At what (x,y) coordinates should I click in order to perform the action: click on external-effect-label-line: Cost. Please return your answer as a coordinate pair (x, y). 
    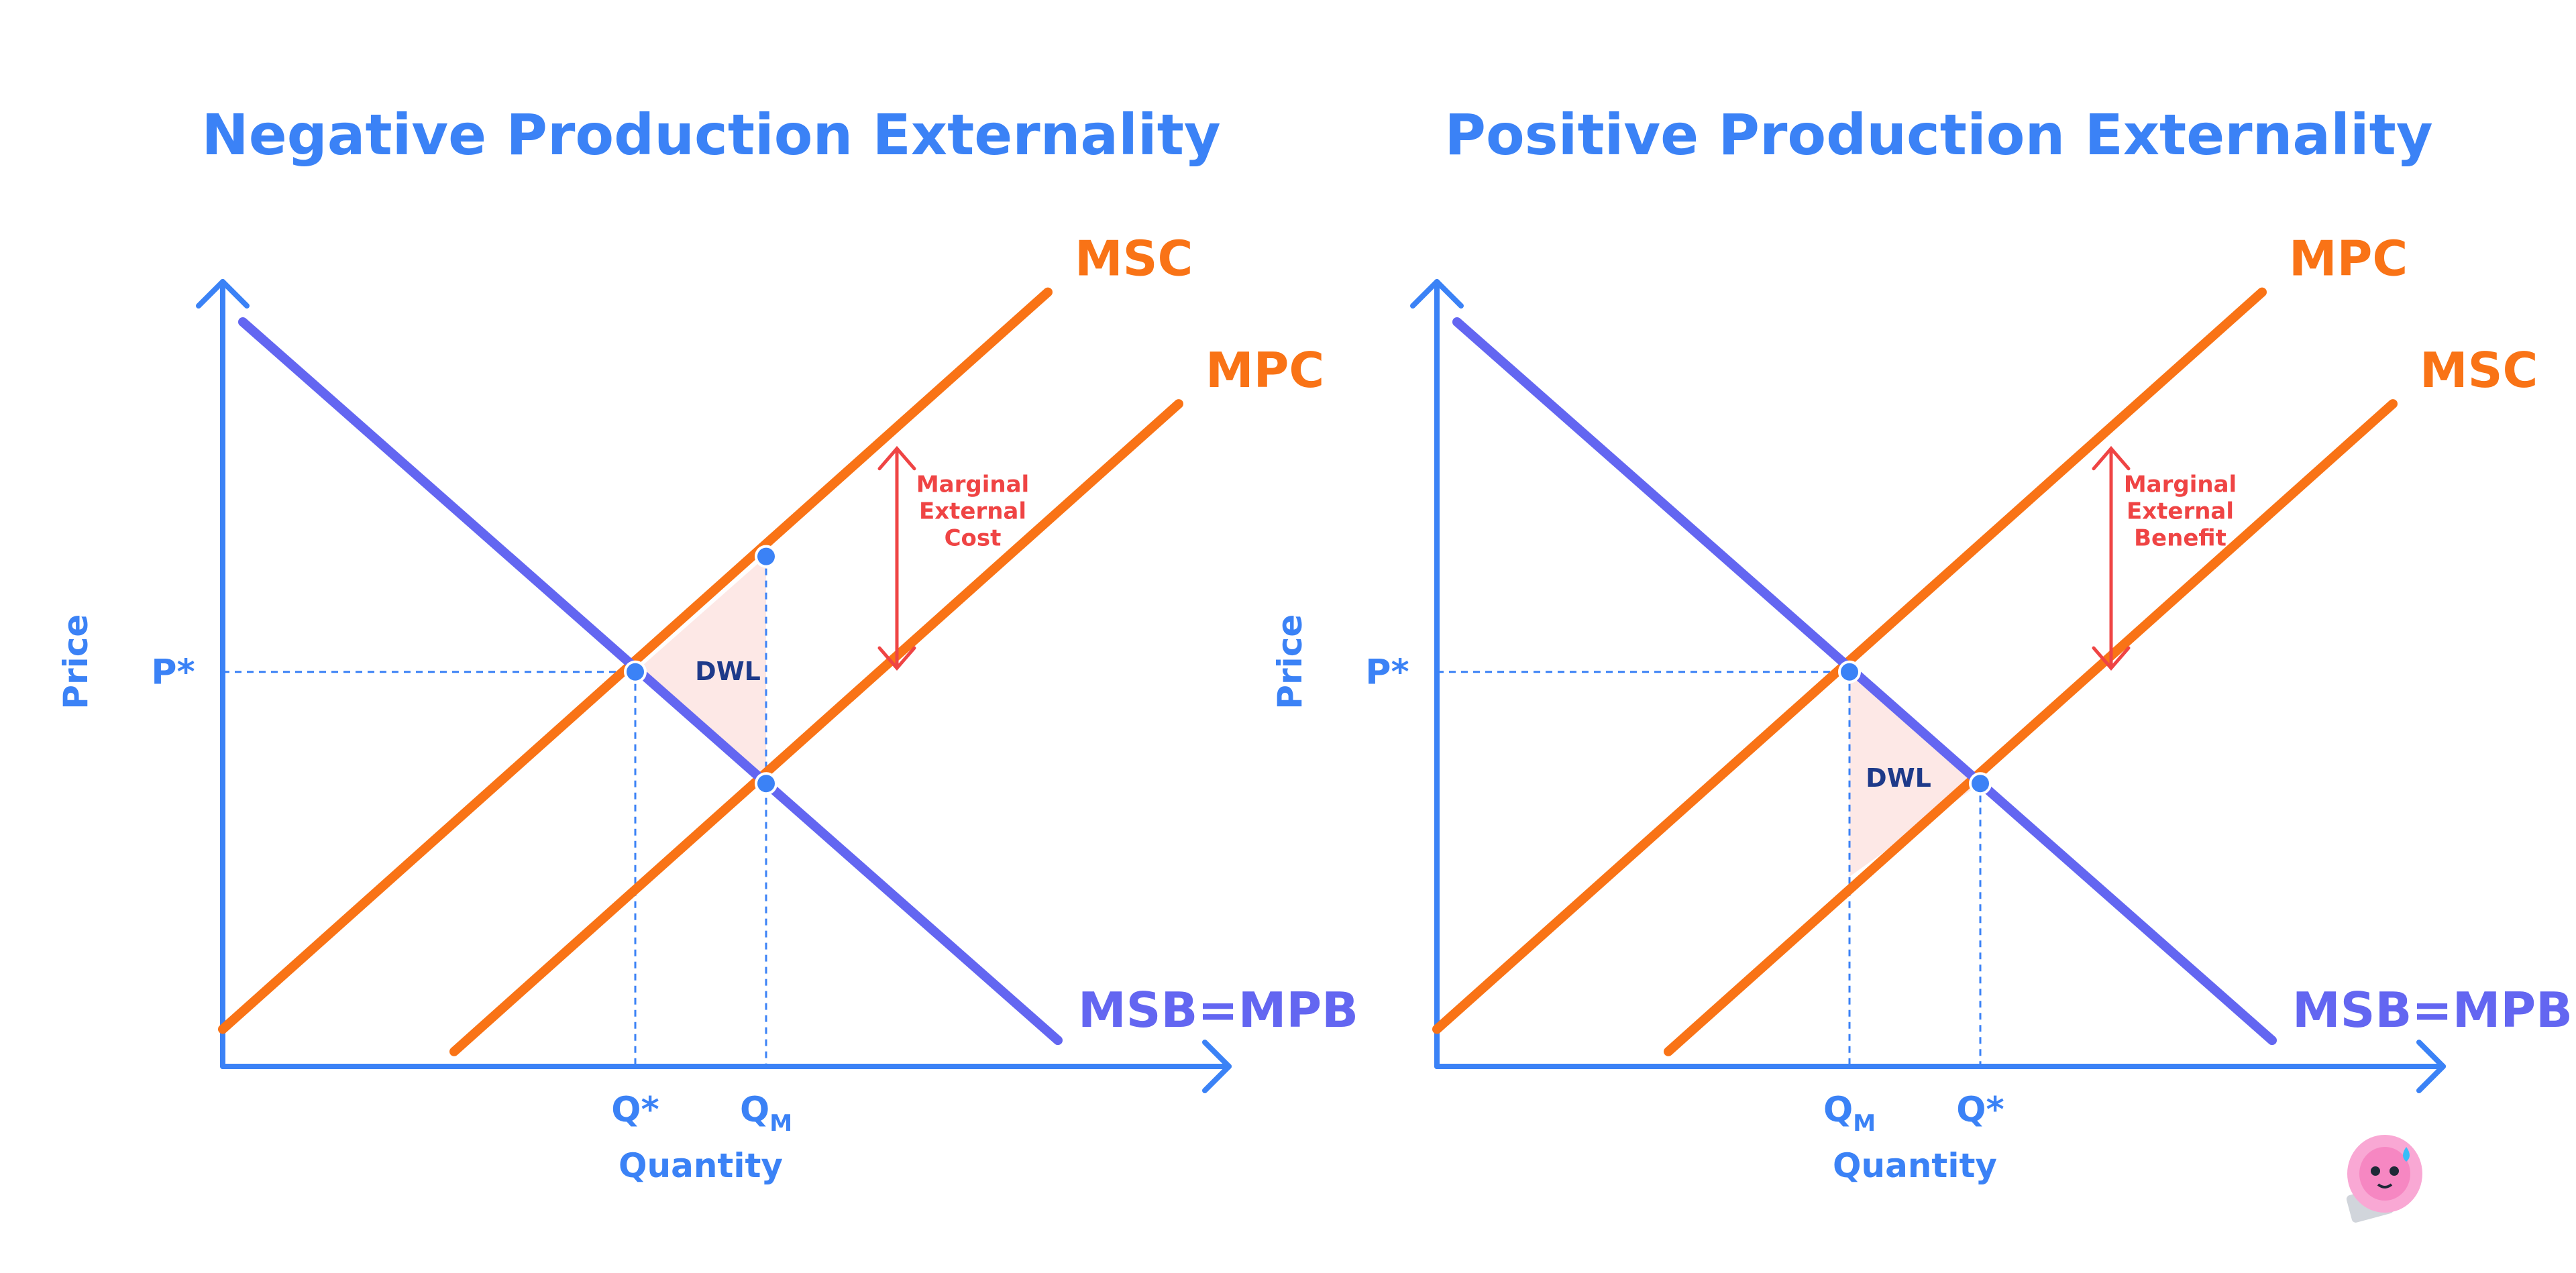
    Looking at the image, I should click on (973, 538).